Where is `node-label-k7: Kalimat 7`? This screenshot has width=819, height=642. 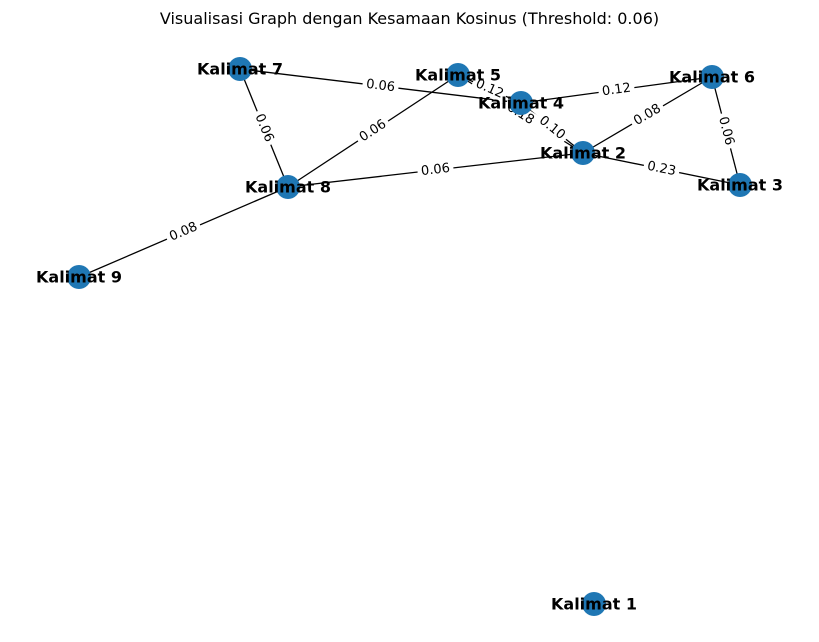
node-label-k7: Kalimat 7 is located at coordinates (240, 69).